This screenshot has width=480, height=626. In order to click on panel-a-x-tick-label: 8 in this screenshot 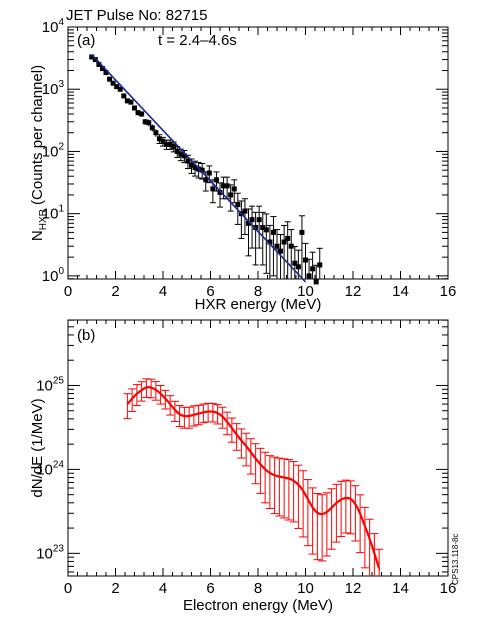, I will do `click(258, 291)`.